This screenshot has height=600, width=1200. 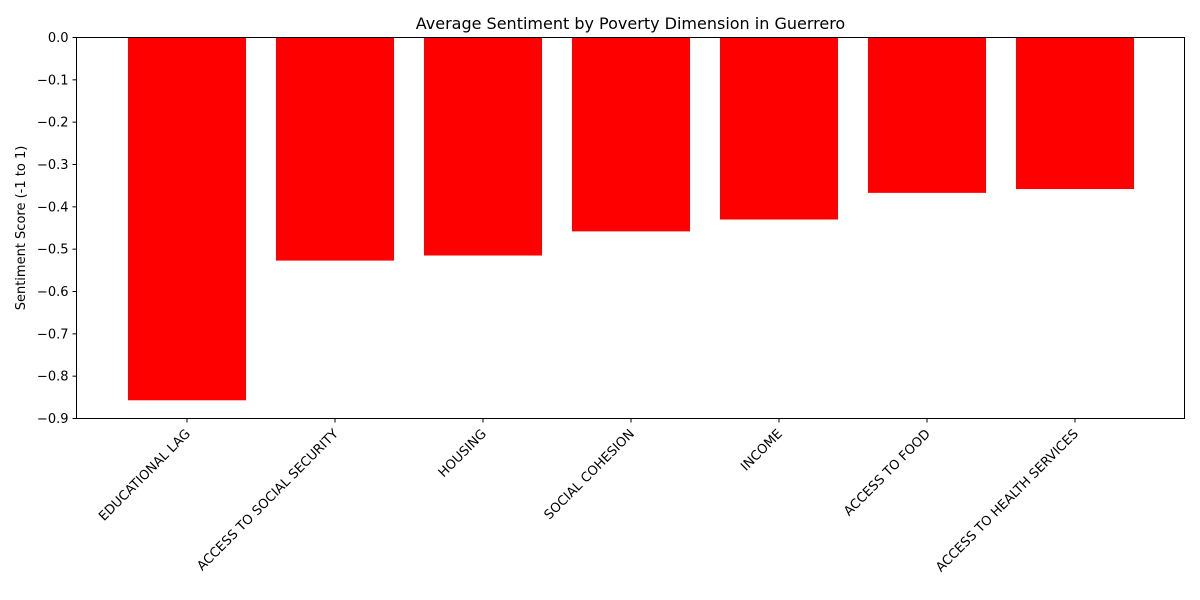 What do you see at coordinates (463, 454) in the screenshot?
I see `x-tick-label: HOUSING` at bounding box center [463, 454].